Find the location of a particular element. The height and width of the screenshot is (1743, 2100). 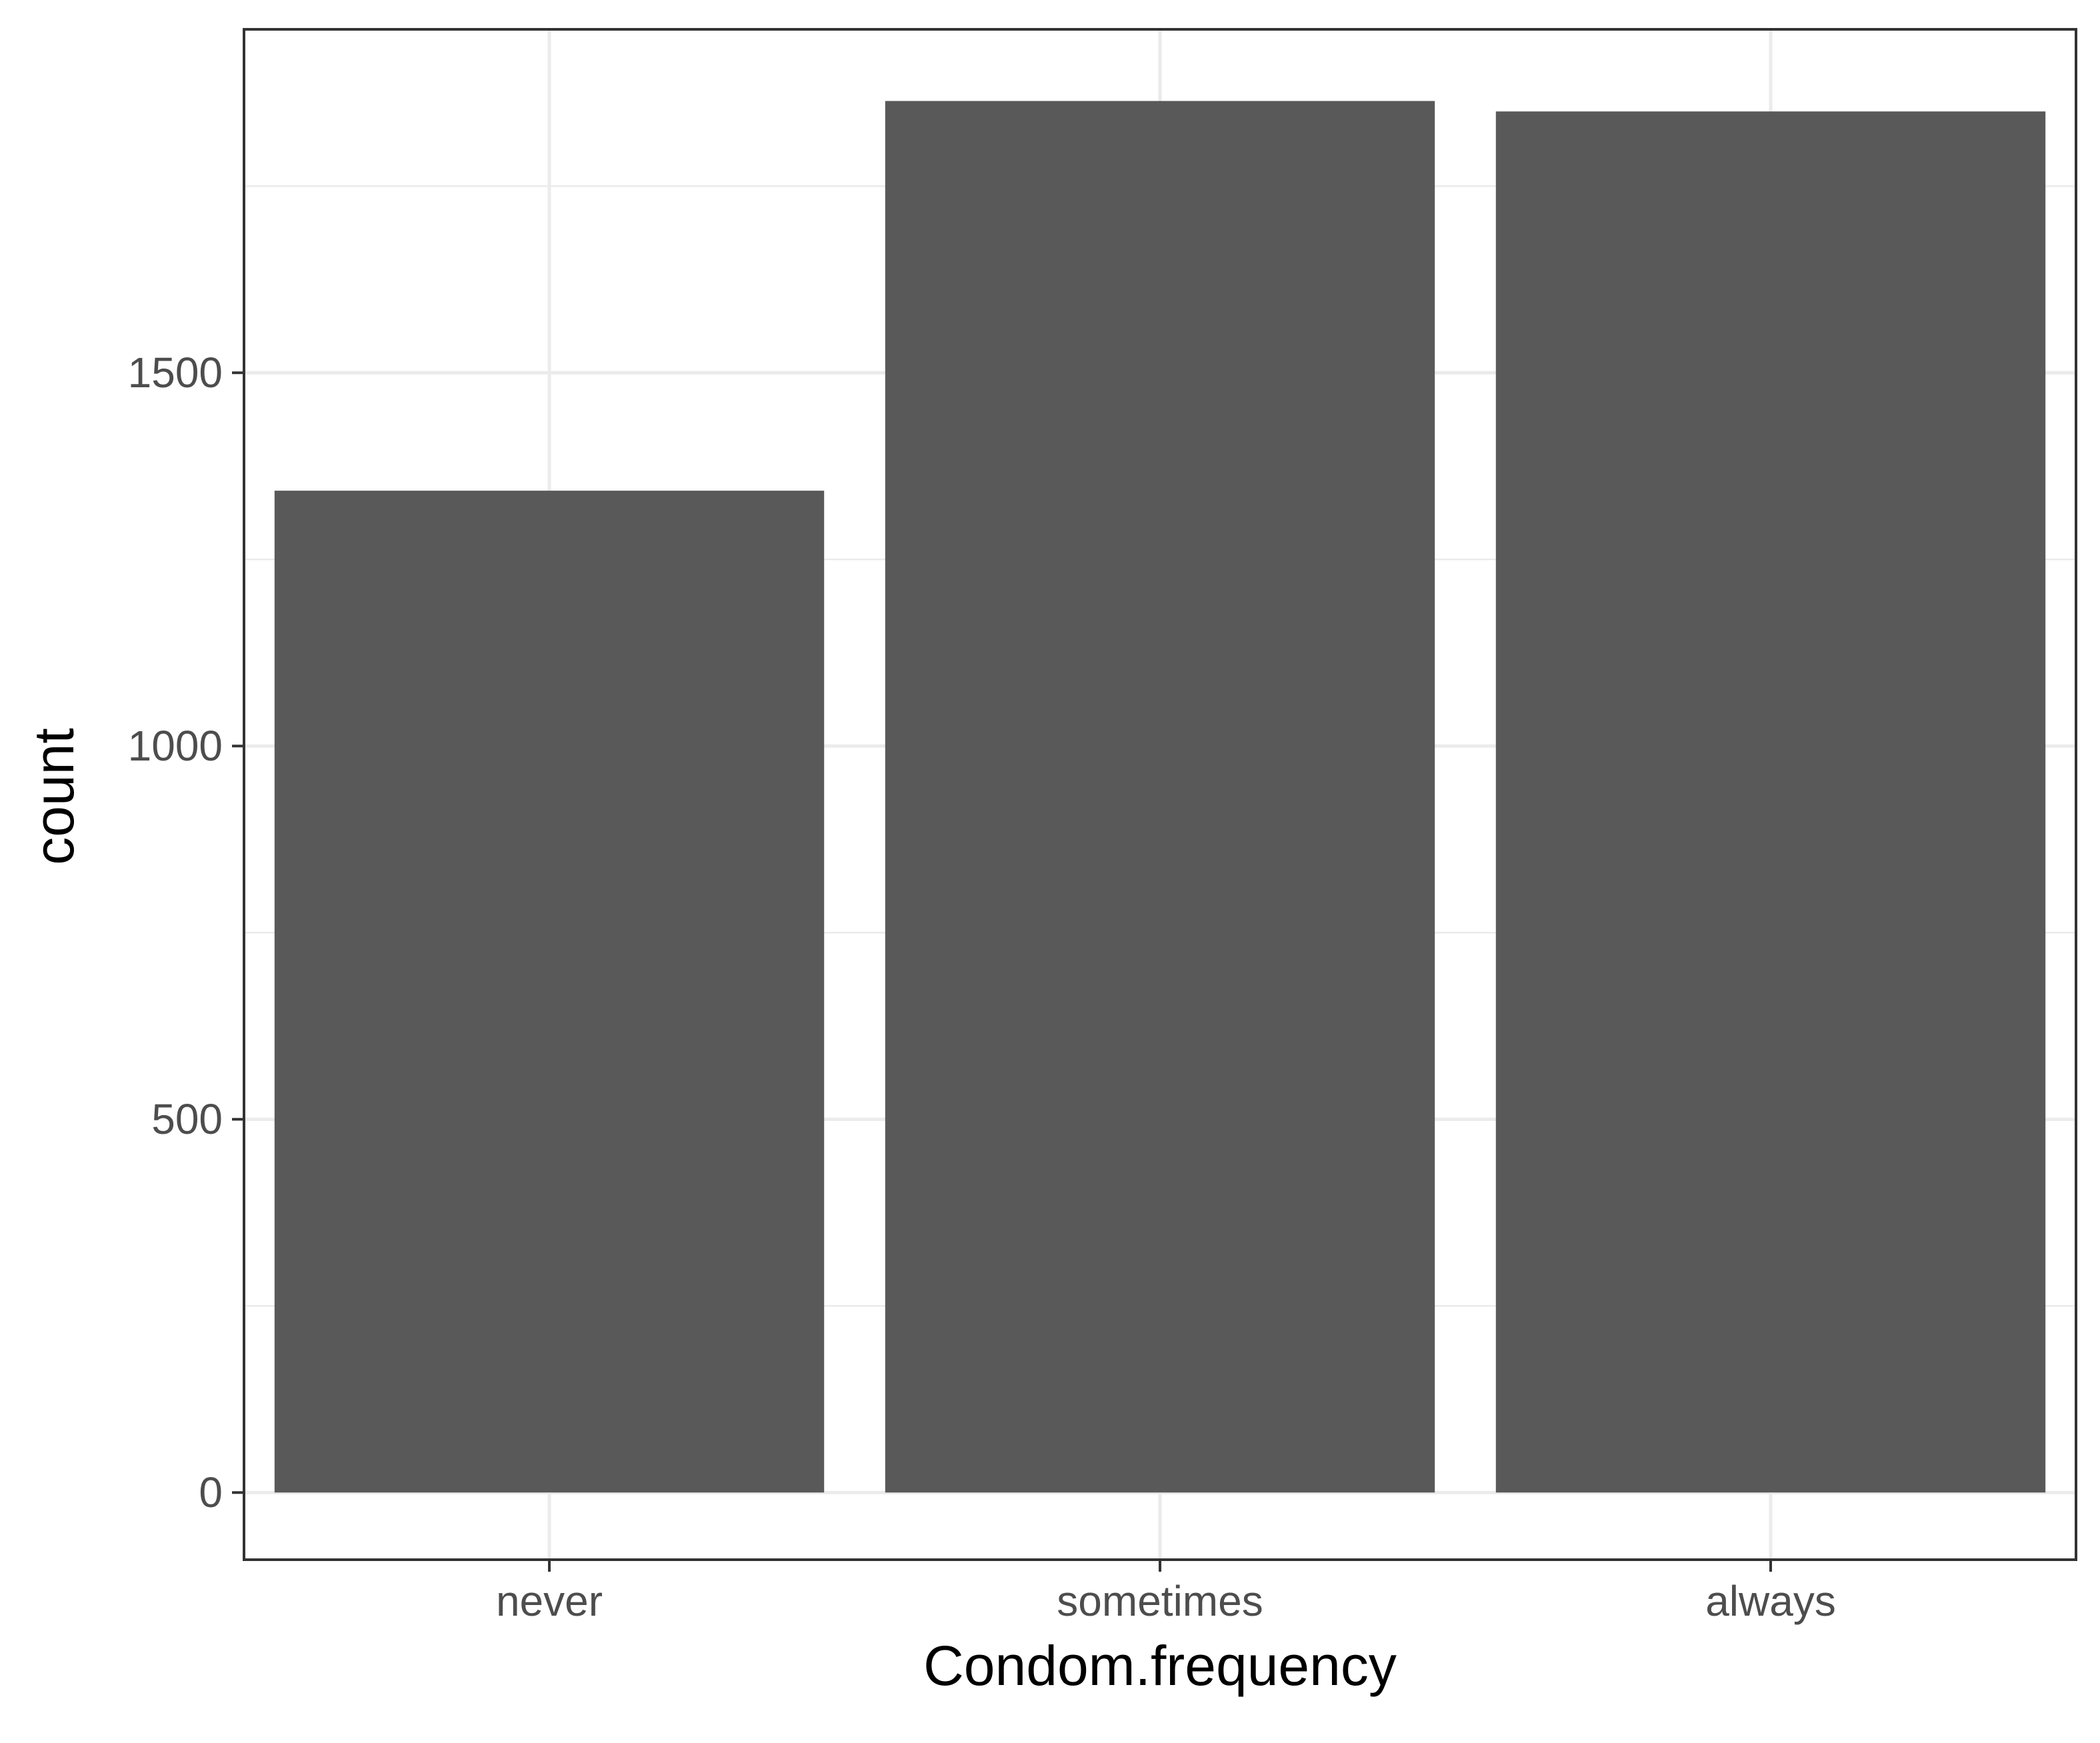

x-axis: never sometimes always is located at coordinates (1166, 1592).